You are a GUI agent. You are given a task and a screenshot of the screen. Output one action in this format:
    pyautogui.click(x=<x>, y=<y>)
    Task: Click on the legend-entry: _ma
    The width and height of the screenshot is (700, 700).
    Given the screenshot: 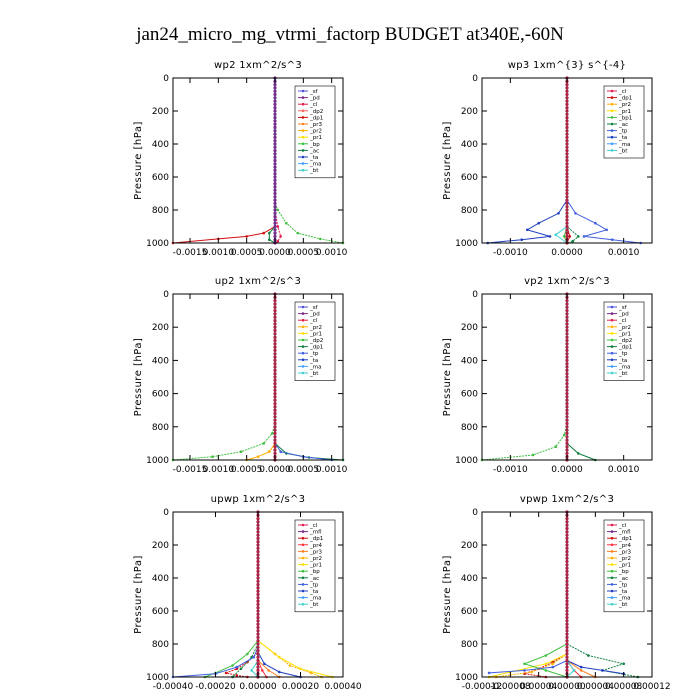 What is the action you would take?
    pyautogui.click(x=315, y=367)
    